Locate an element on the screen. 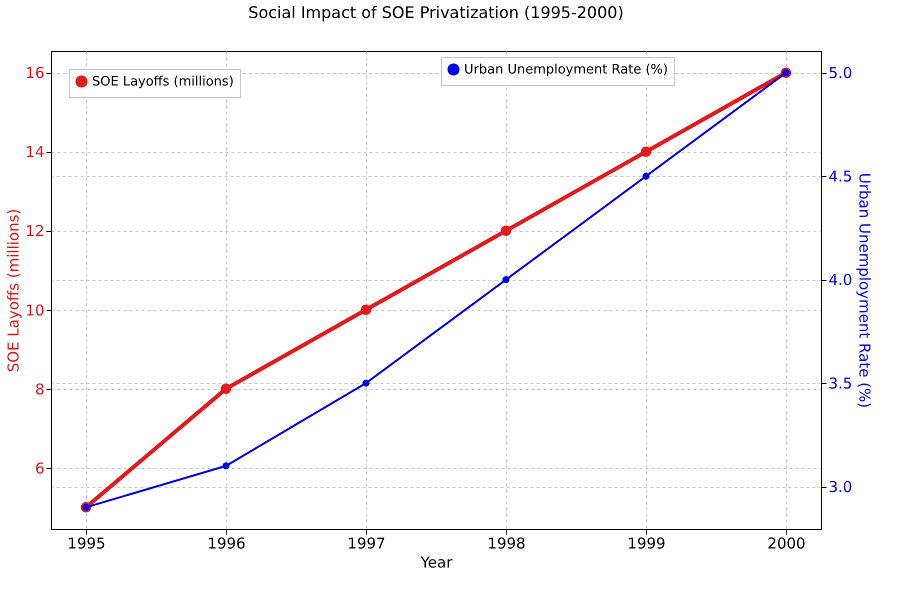 The image size is (909, 605). y2-tick-label: 4.5 is located at coordinates (840, 177).